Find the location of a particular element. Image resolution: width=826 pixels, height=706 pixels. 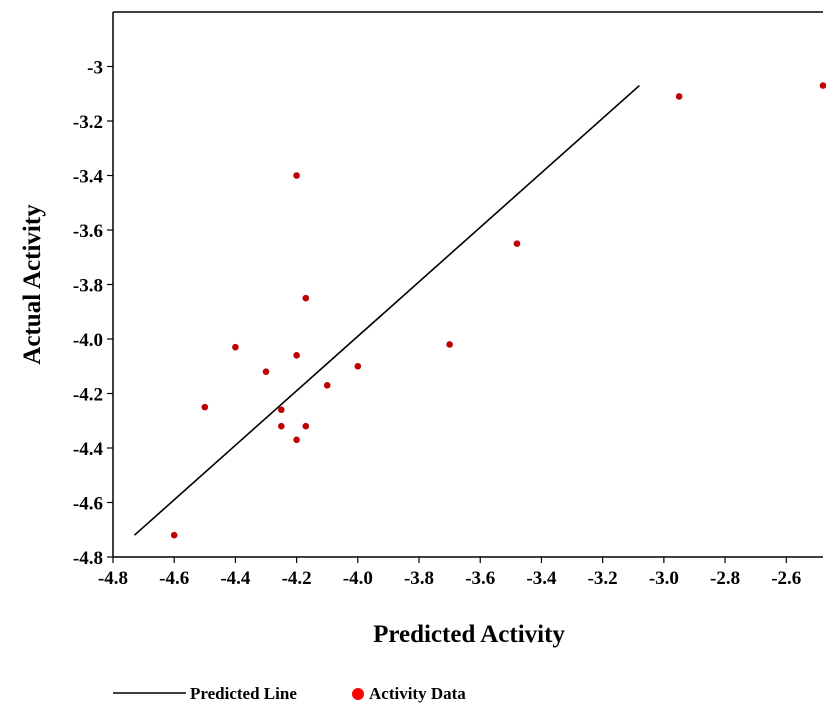

y-tick-label: -4.2 is located at coordinates (88, 395).